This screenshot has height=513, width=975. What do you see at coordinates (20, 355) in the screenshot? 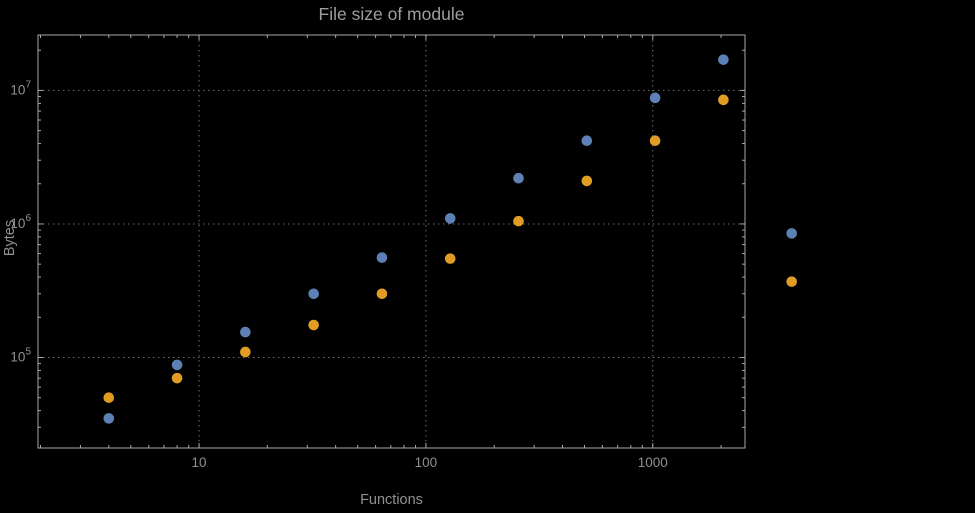
I see `y-tick-label: 10⁵` at bounding box center [20, 355].